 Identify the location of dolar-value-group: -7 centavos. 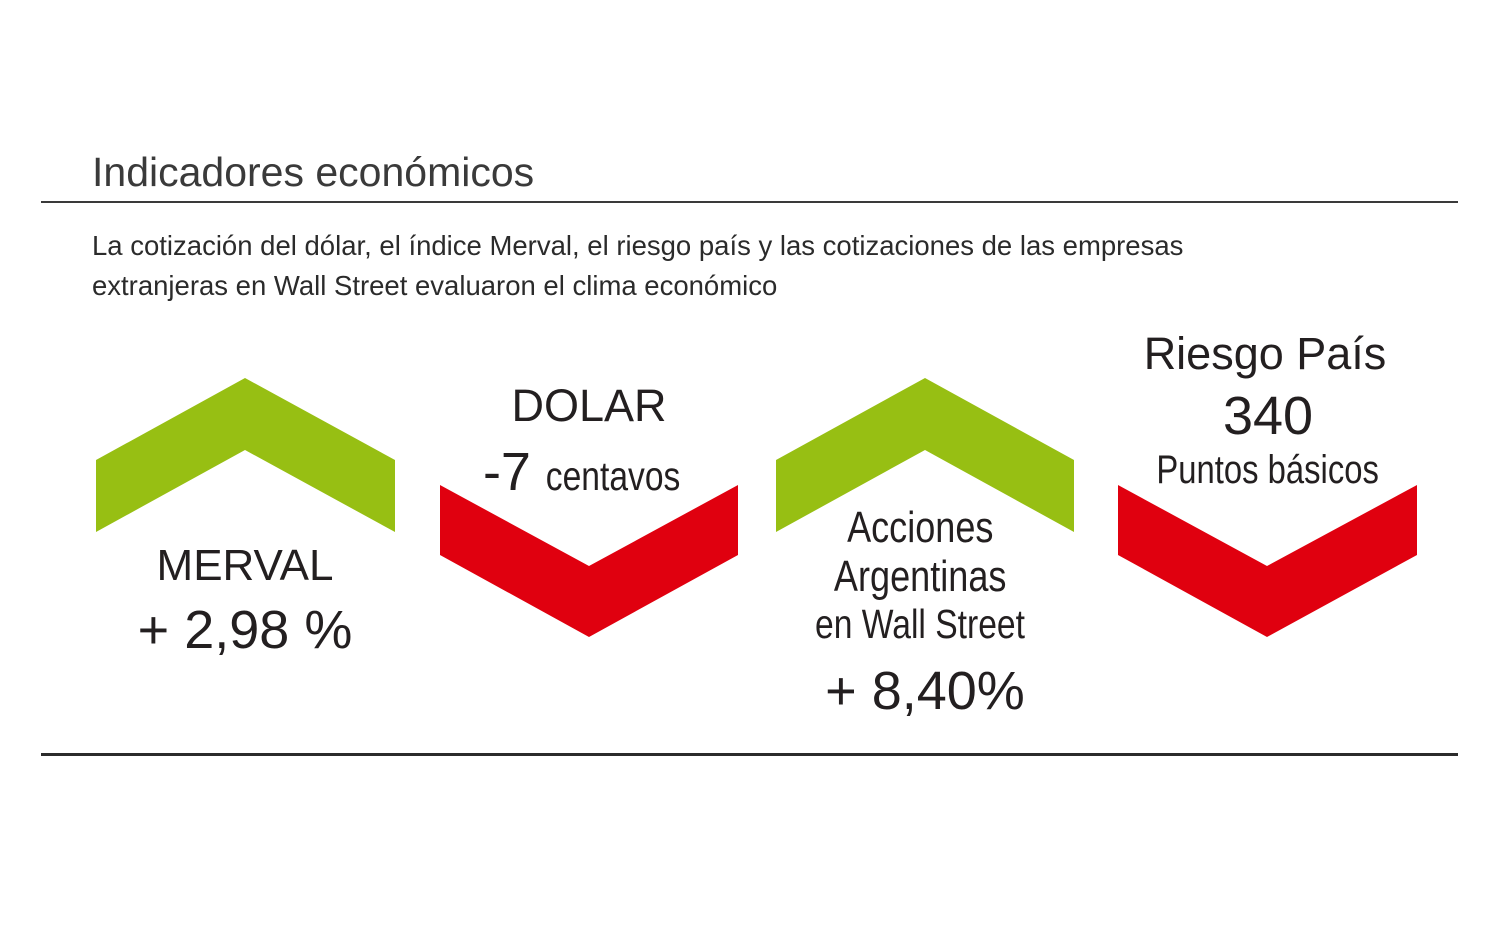
(589, 472).